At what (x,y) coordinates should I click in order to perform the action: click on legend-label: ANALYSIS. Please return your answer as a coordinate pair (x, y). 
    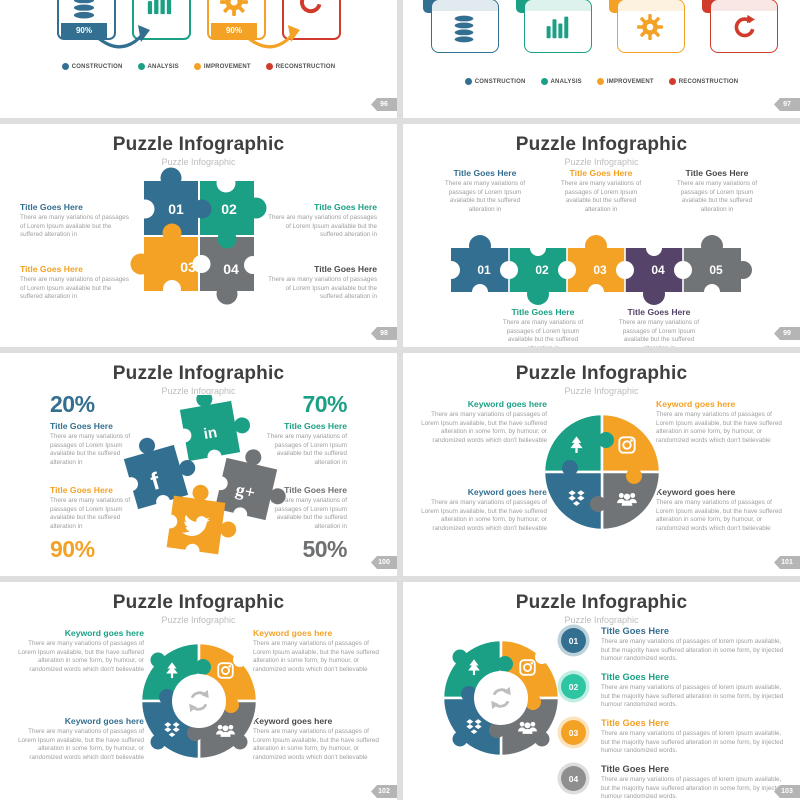
    Looking at the image, I should click on (163, 66).